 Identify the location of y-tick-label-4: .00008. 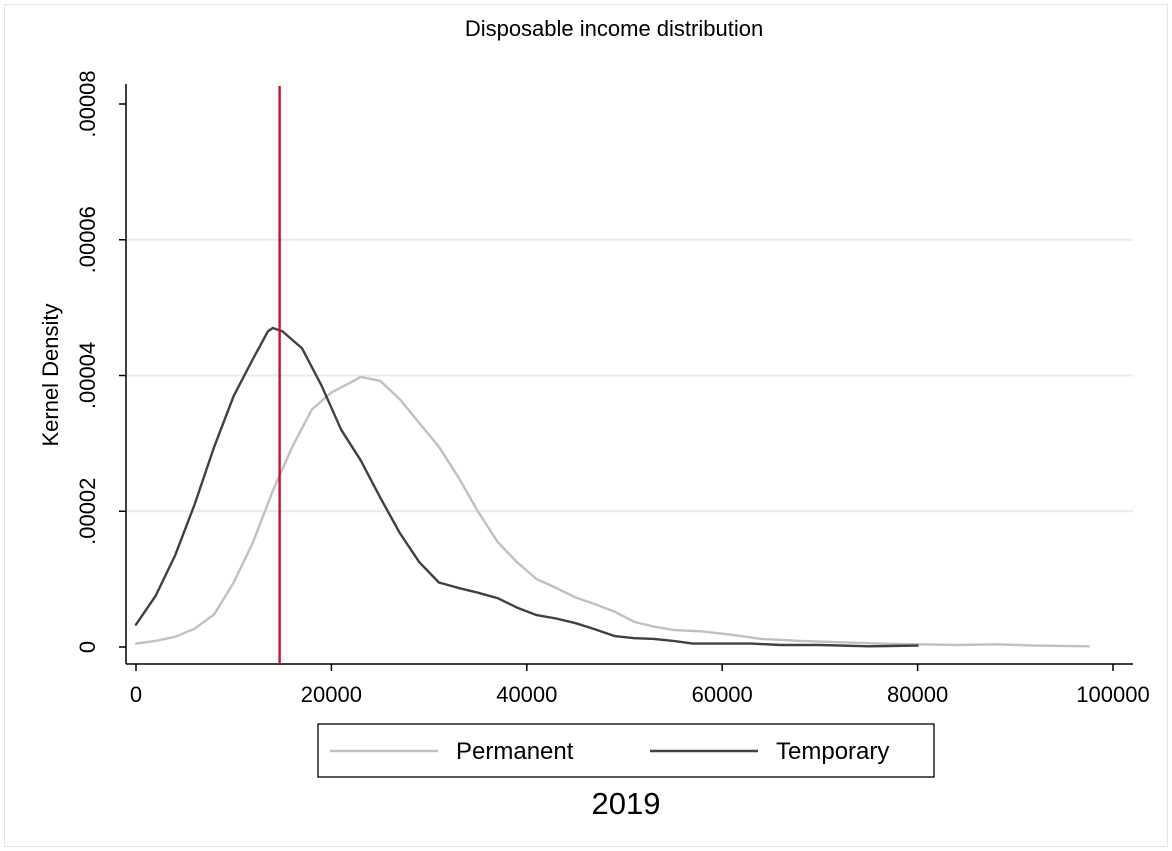
(87, 103).